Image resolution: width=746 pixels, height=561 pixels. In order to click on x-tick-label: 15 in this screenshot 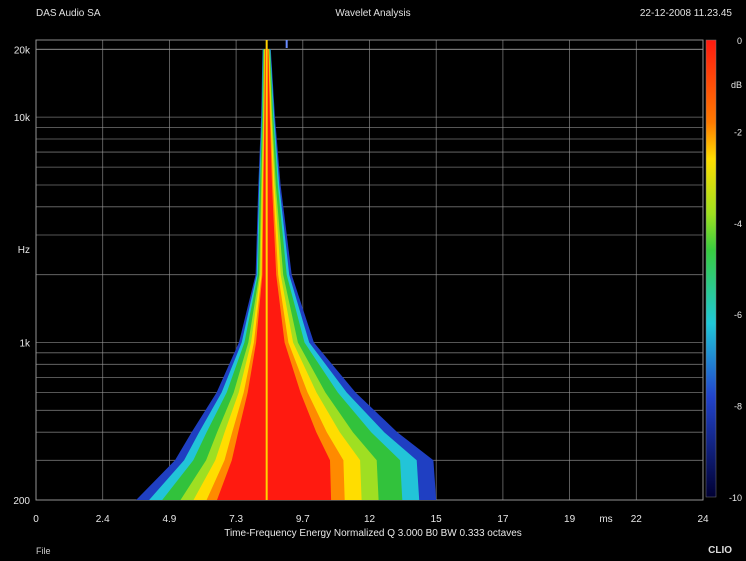, I will do `click(437, 519)`.